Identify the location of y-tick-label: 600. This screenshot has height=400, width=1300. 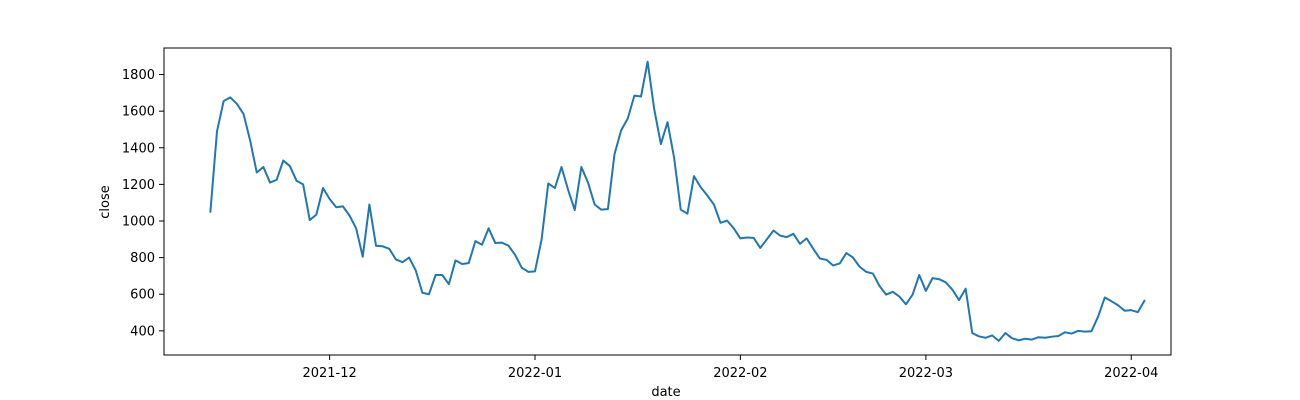
(142, 295).